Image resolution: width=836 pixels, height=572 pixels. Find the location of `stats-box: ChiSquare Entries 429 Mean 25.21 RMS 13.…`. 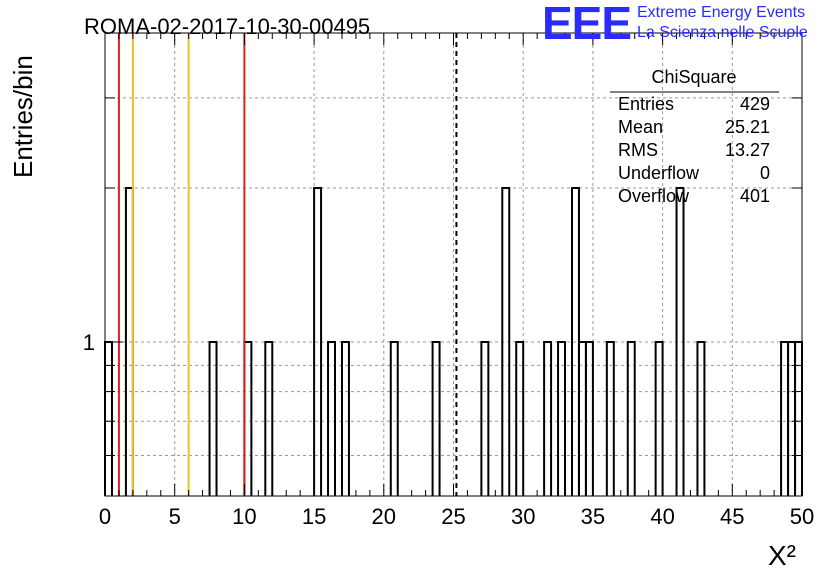

stats-box: ChiSquare Entries 429 Mean 25.21 RMS 13.… is located at coordinates (694, 136).